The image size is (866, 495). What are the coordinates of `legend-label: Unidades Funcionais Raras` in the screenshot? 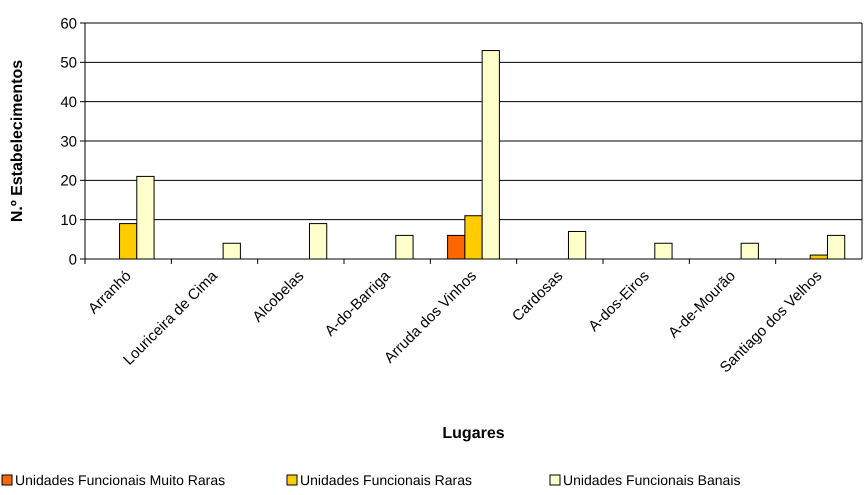 It's located at (386, 480).